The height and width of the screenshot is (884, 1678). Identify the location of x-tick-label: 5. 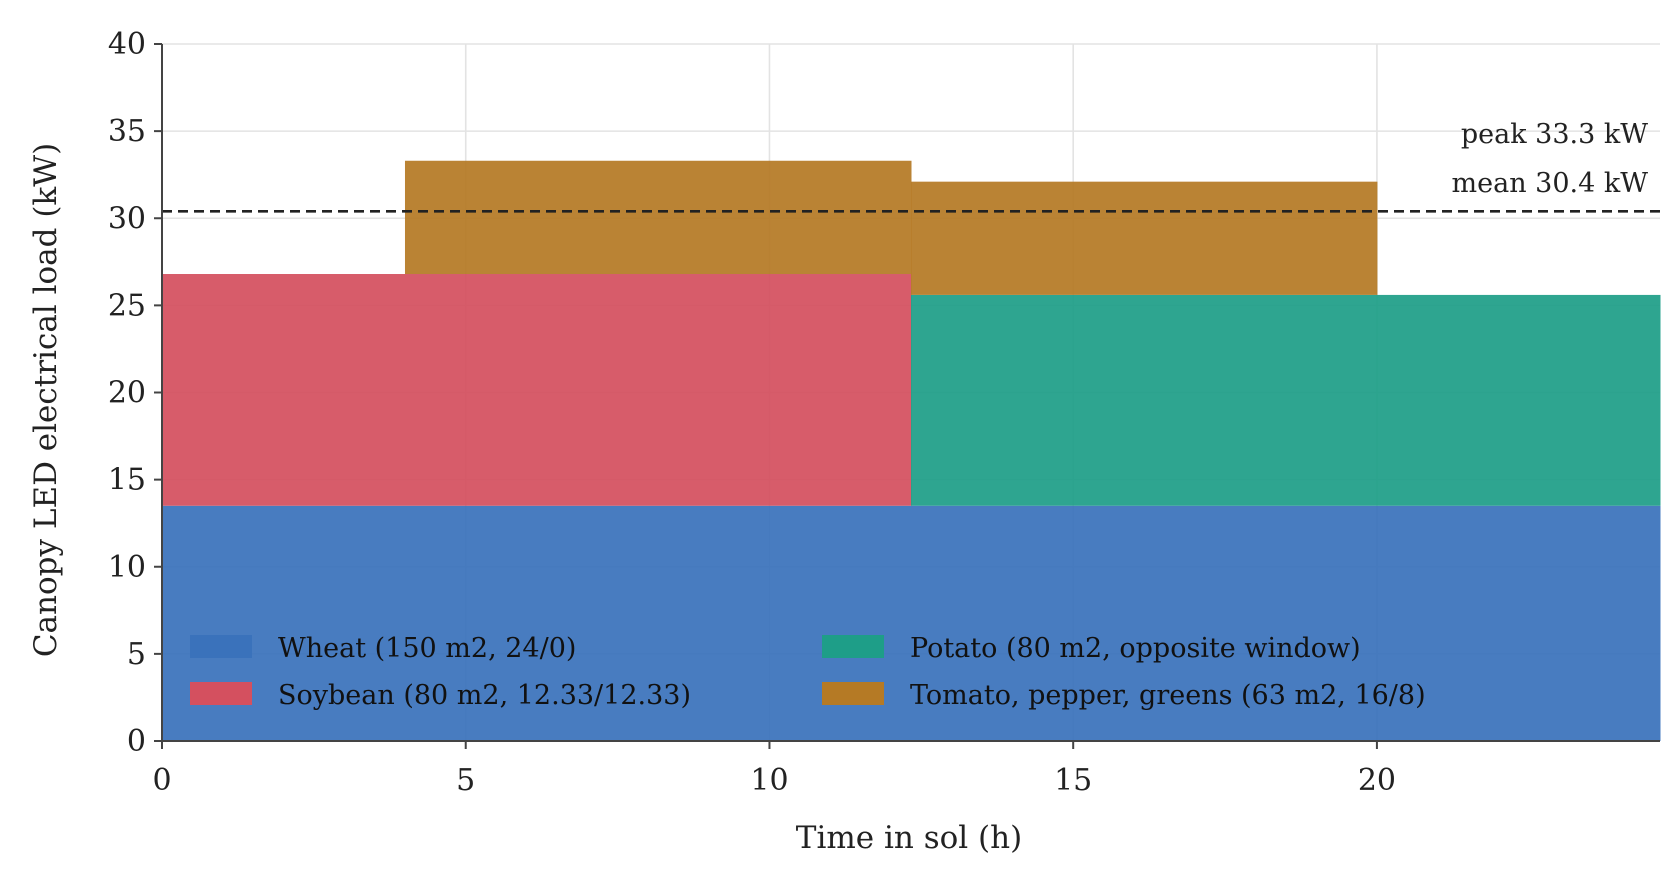
(465, 780).